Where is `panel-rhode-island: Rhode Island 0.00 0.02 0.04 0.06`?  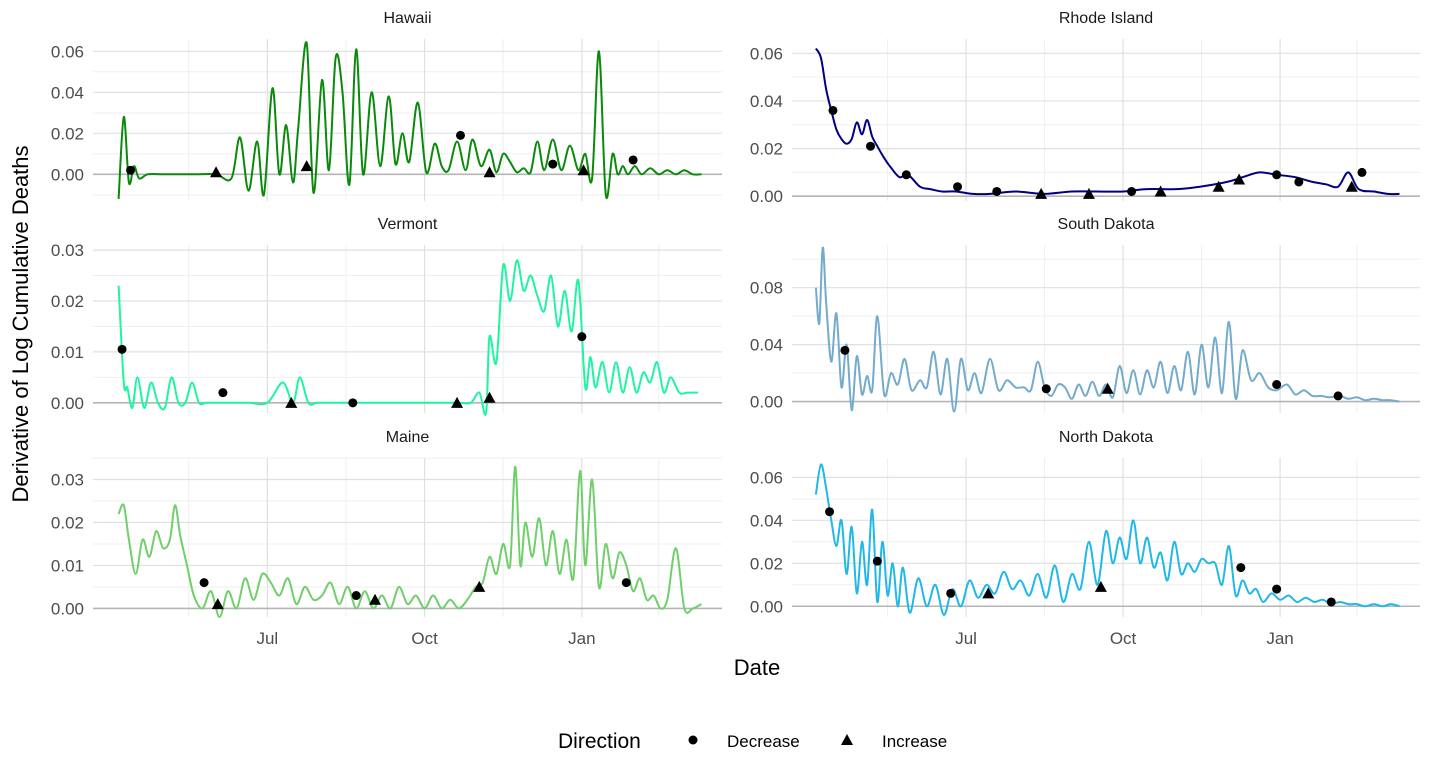
panel-rhode-island: Rhode Island 0.00 0.02 0.04 0.06 is located at coordinates (1085, 108).